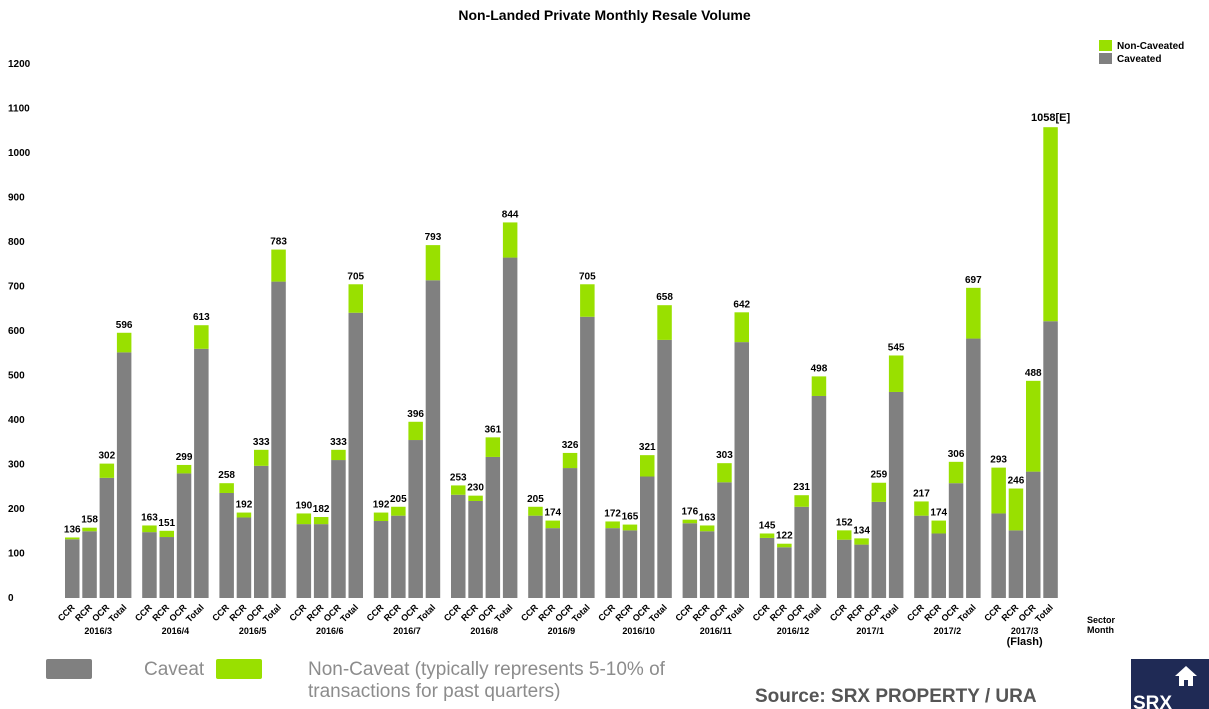  Describe the element at coordinates (562, 631) in the screenshot. I see `month-tick-label: 2016/9` at that location.